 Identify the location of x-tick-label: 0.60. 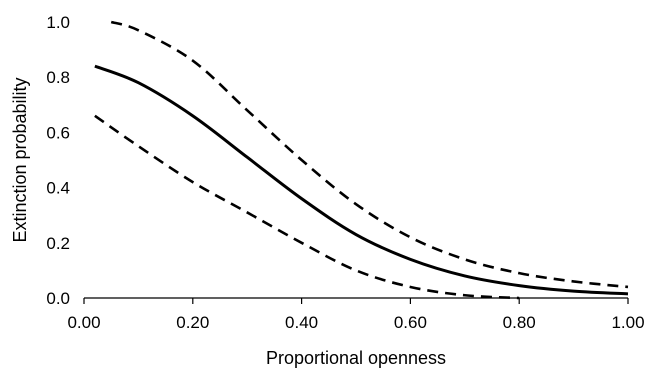
(410, 322).